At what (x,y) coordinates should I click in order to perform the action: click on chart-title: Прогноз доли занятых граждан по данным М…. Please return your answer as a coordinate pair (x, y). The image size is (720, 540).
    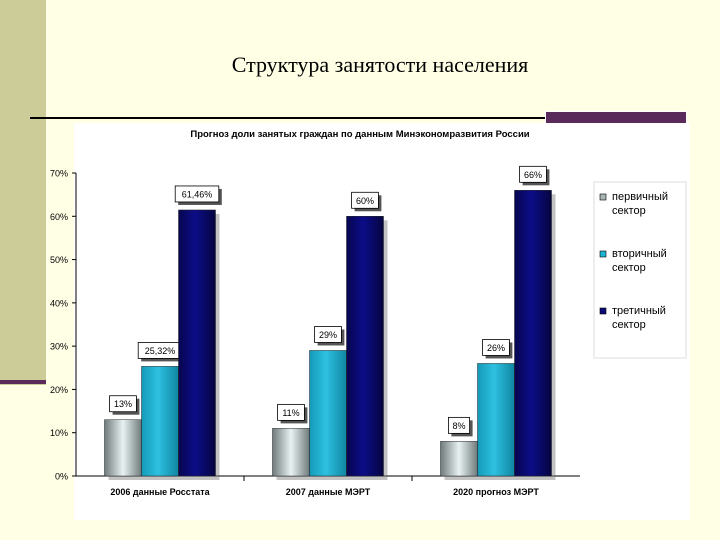
    Looking at the image, I should click on (359, 134).